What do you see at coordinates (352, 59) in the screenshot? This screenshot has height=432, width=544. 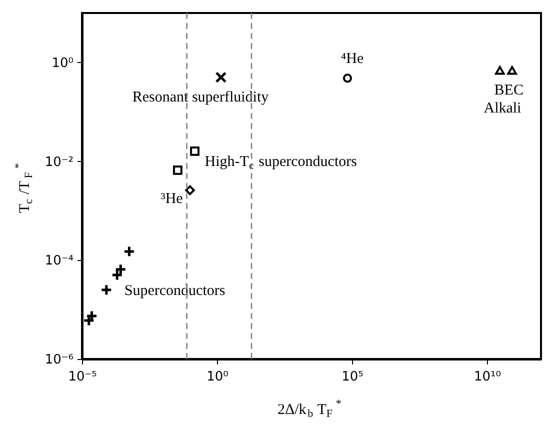 I see `series-label: ⁴He` at bounding box center [352, 59].